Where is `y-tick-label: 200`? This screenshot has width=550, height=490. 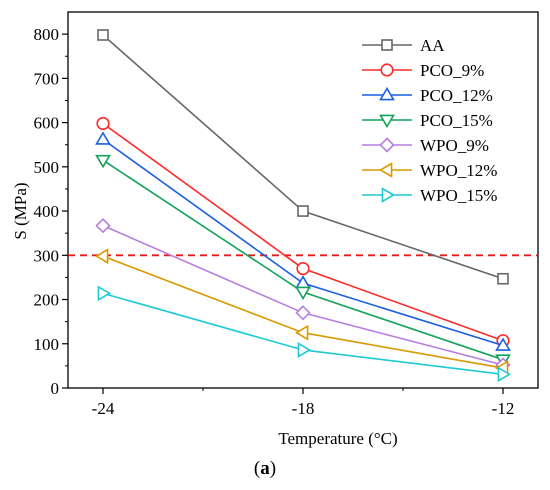 y-tick-label: 200 is located at coordinates (47, 300).